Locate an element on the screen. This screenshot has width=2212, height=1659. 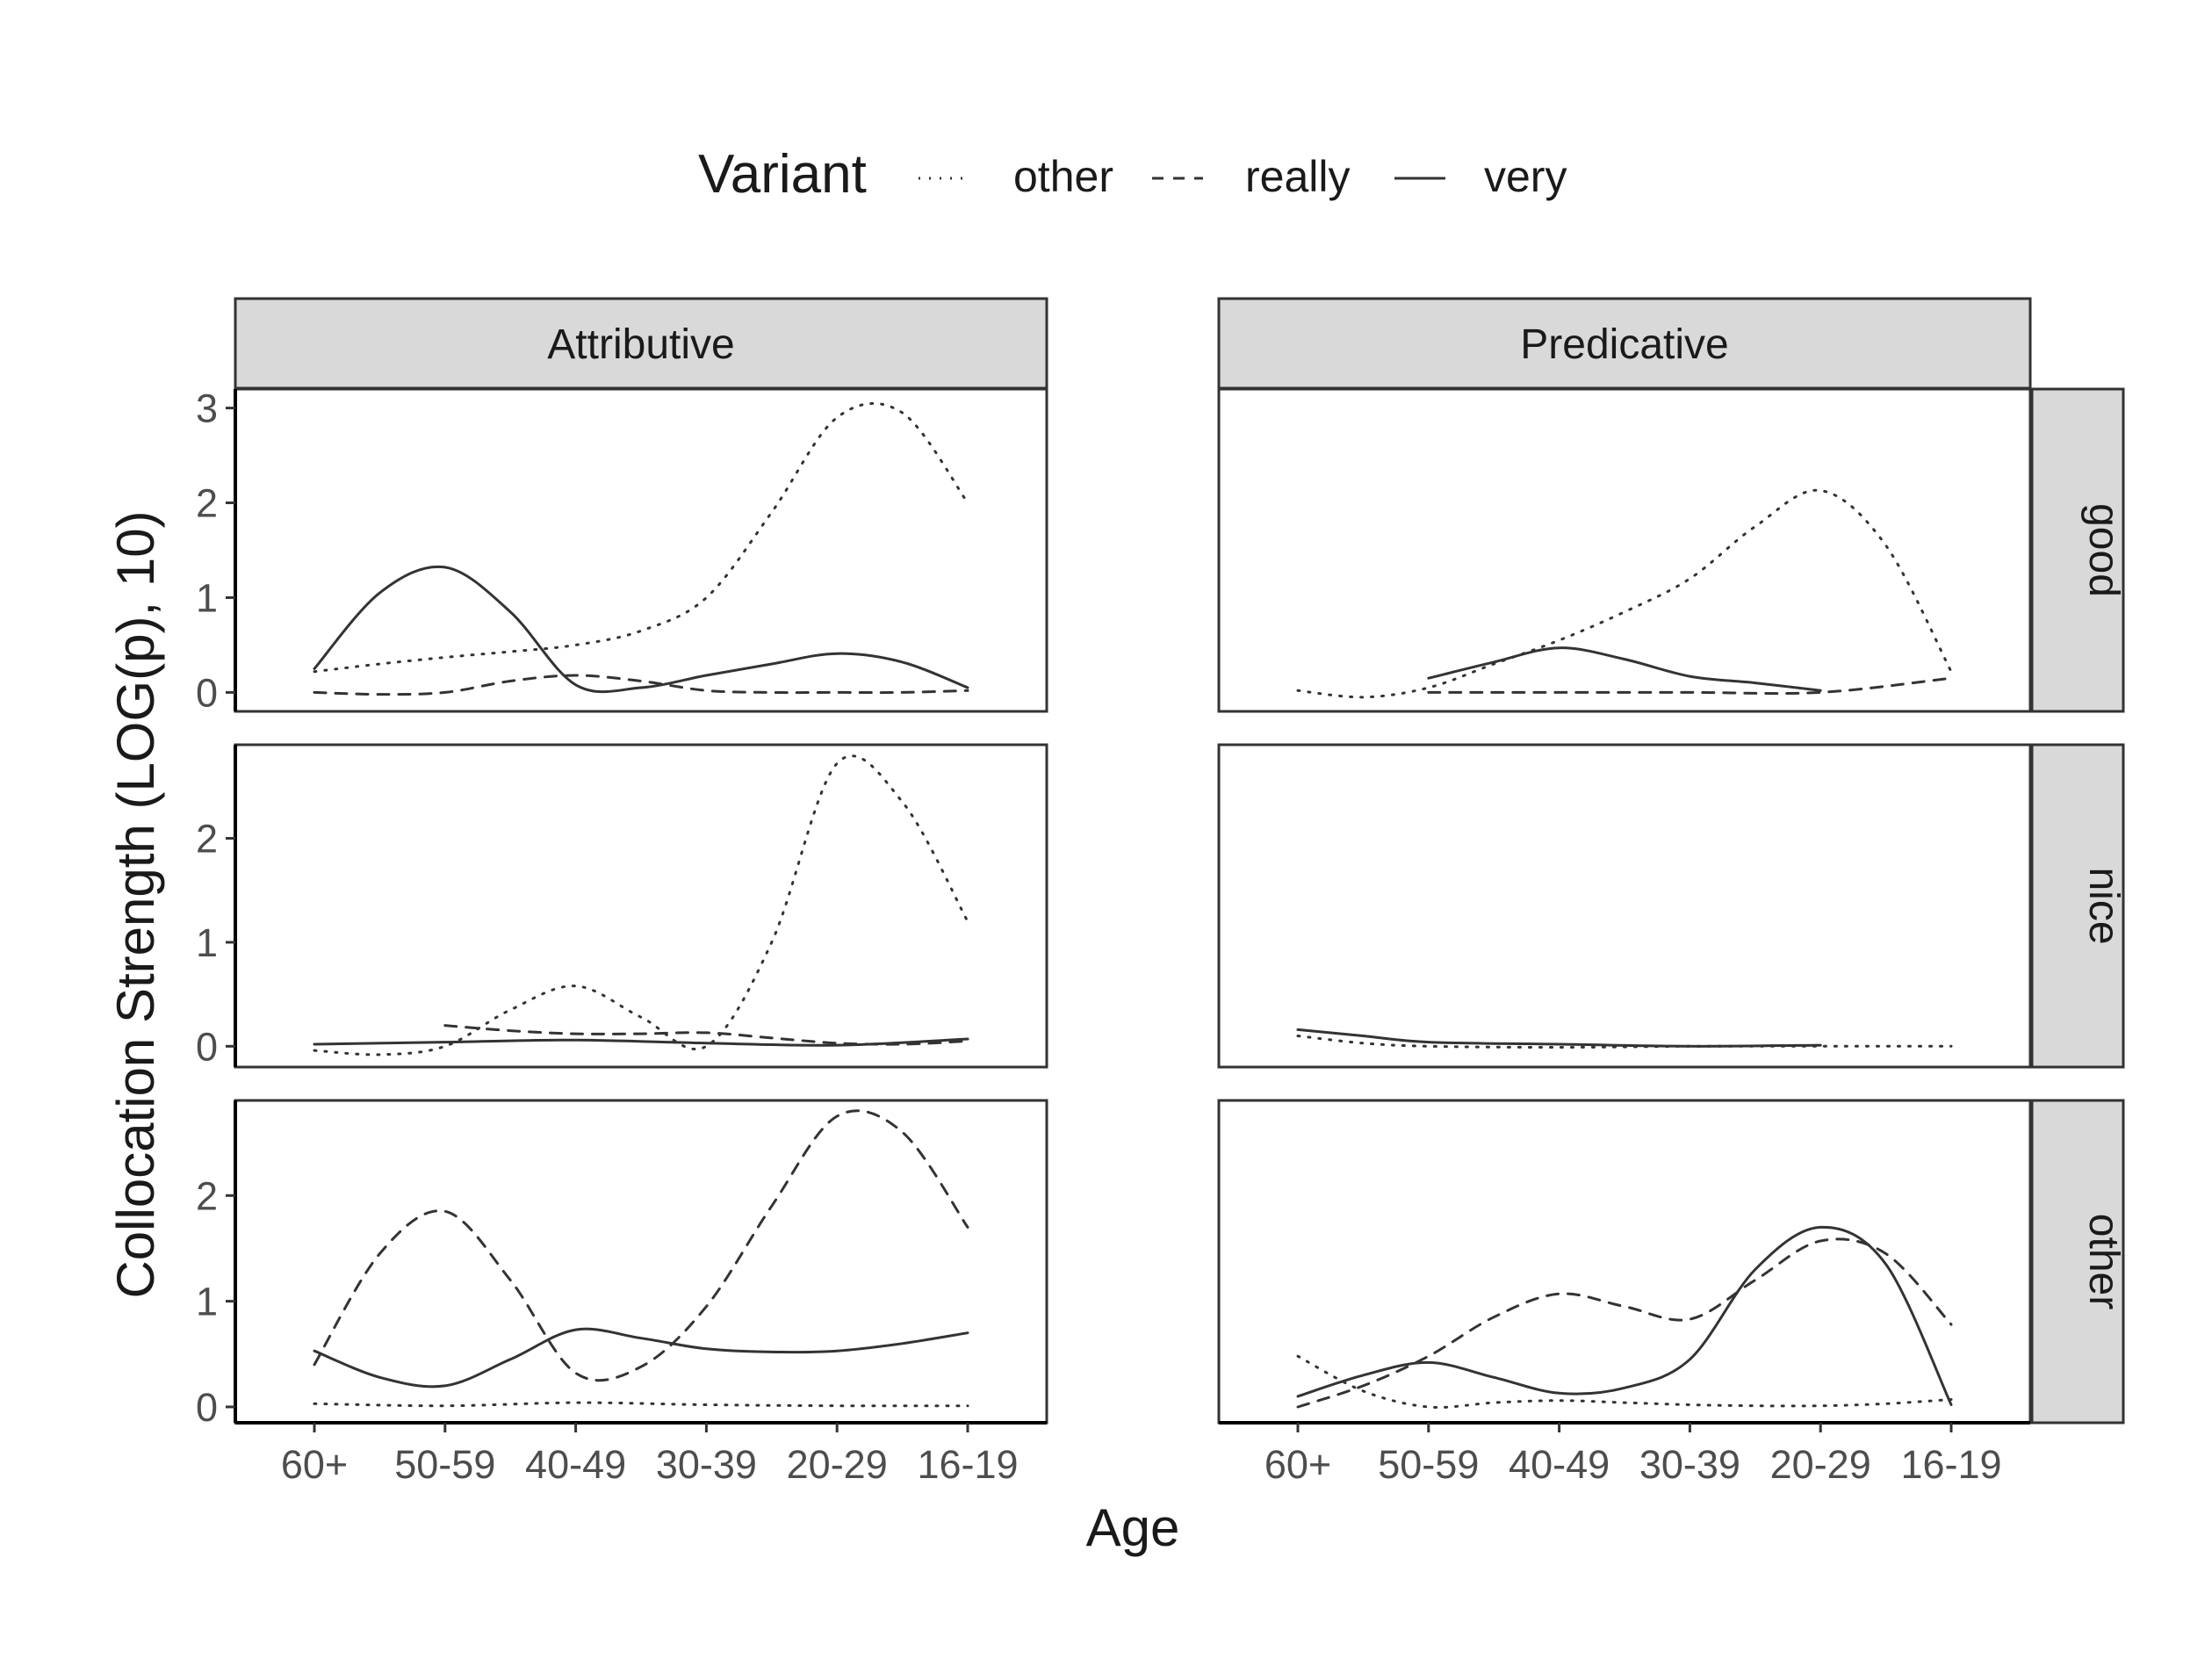
y-tick-label-good-2: 2 is located at coordinates (207, 503).